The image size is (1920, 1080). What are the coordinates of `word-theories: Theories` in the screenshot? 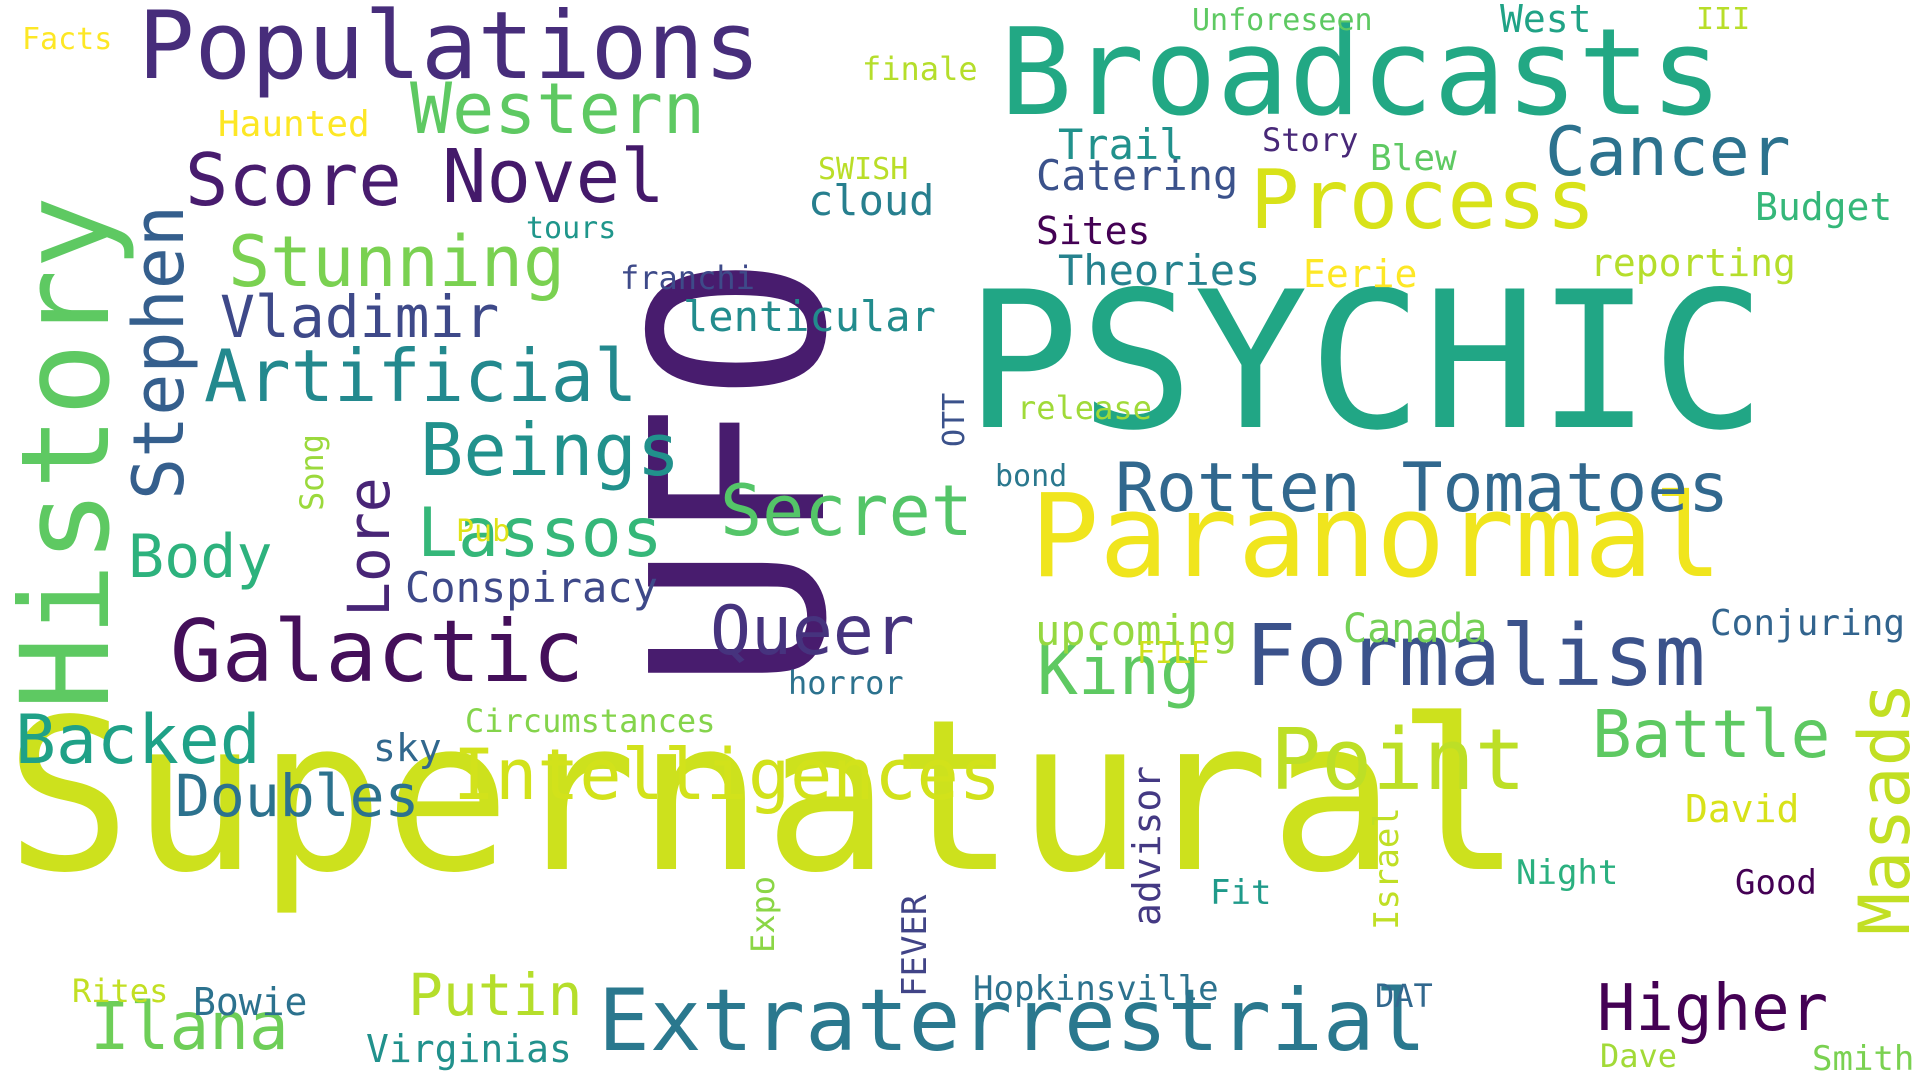 It's located at (1159, 271).